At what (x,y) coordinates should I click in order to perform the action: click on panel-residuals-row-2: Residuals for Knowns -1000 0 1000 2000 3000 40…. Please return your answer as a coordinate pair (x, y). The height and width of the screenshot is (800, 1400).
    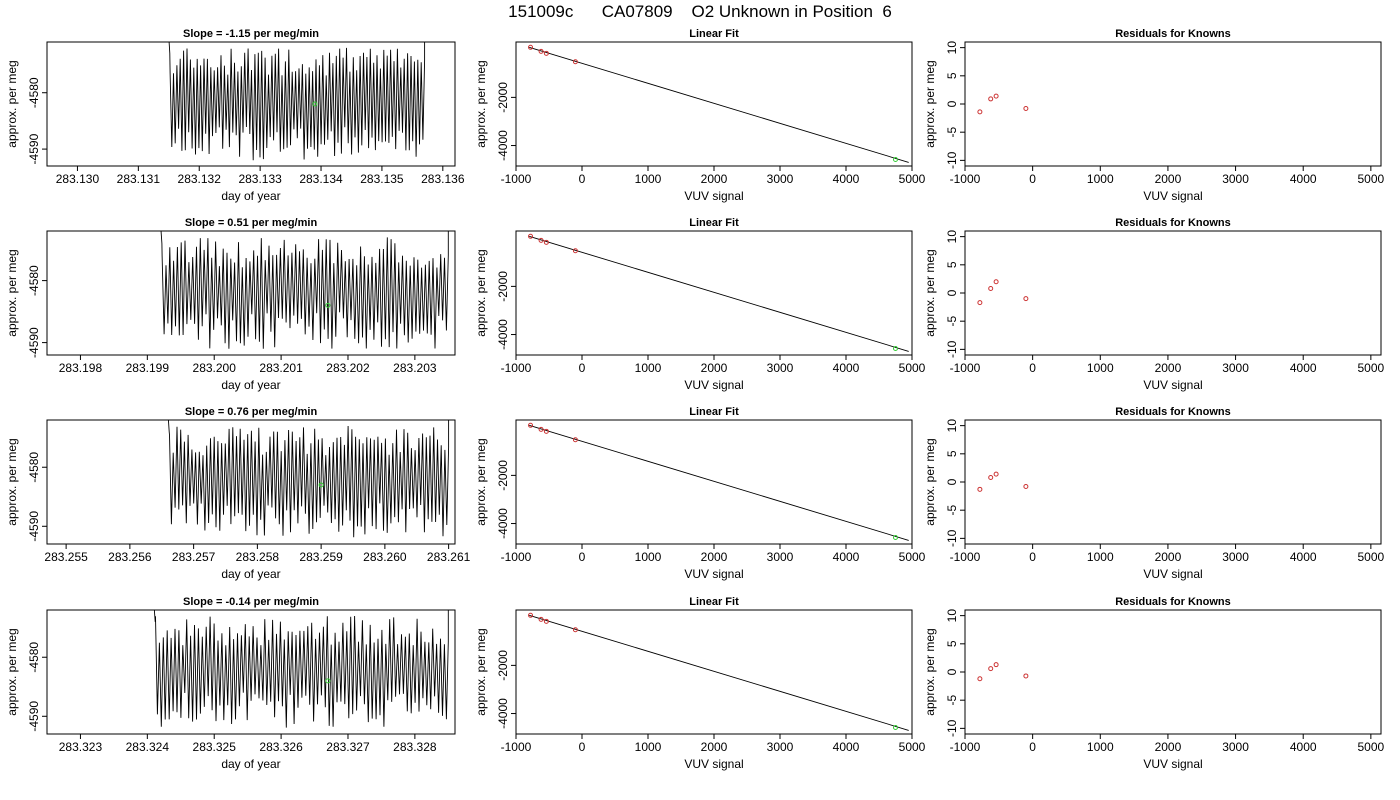
    Looking at the image, I should click on (1154, 493).